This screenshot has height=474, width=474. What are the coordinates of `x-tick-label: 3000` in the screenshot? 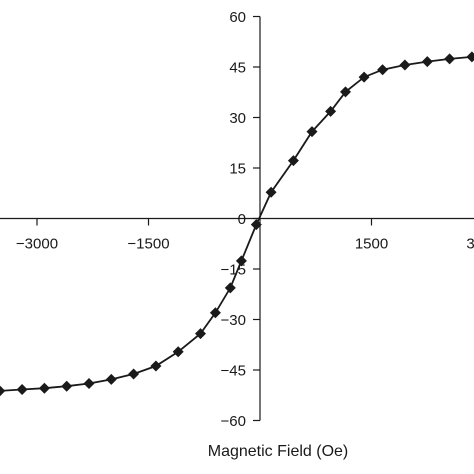 It's located at (470, 244).